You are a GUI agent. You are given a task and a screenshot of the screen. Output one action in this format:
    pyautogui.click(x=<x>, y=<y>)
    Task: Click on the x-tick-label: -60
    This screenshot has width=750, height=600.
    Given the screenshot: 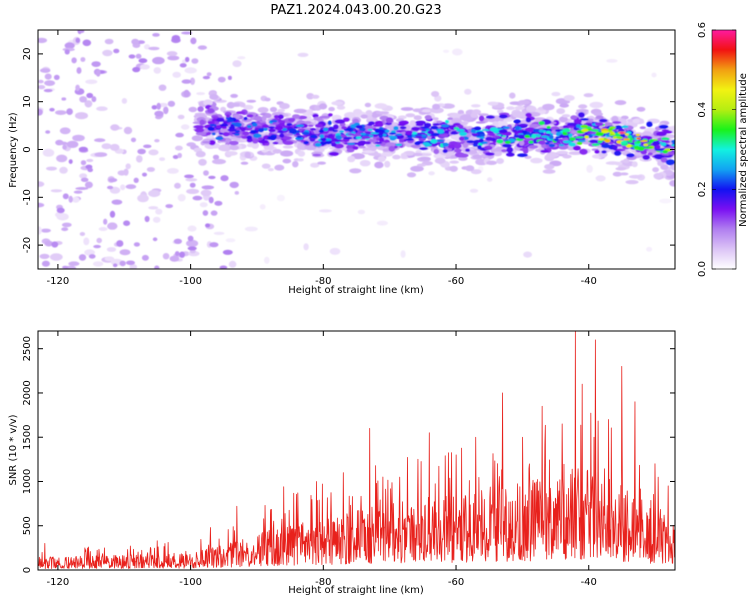 What is the action you would take?
    pyautogui.click(x=456, y=281)
    